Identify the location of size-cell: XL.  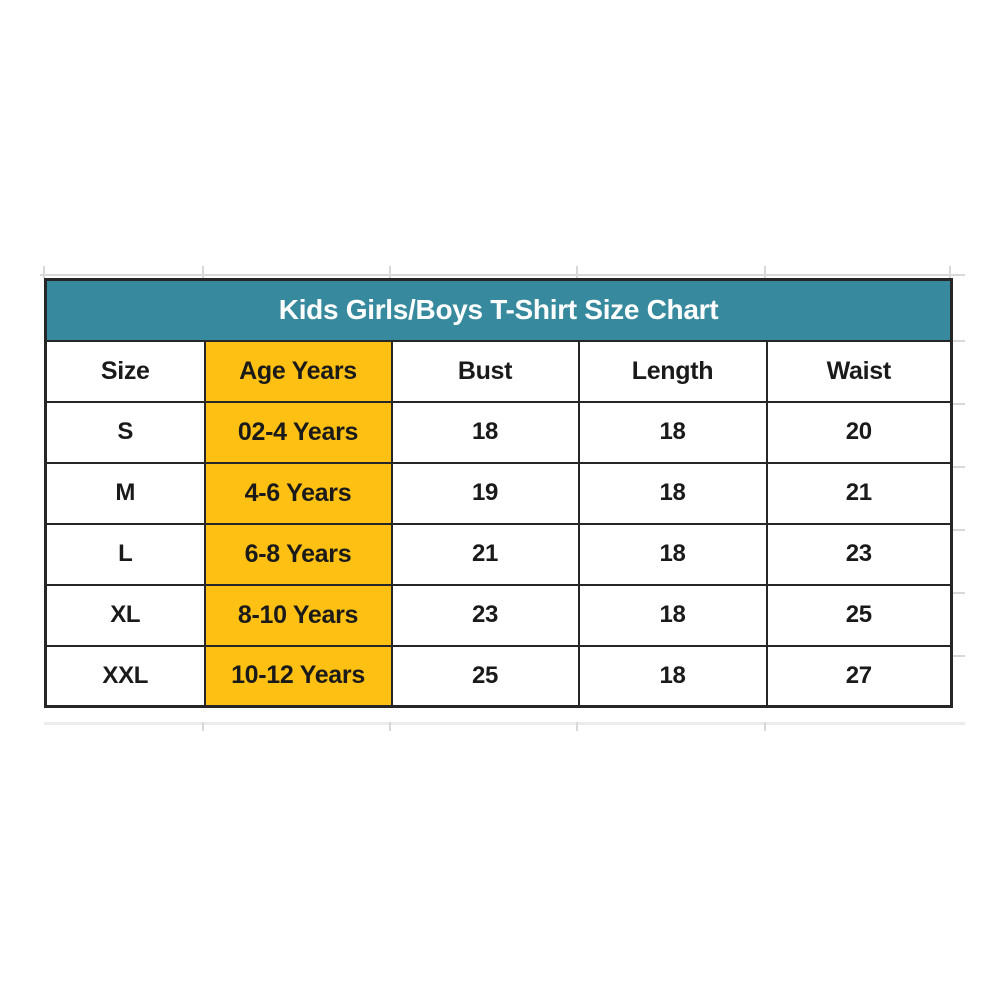
(125, 615).